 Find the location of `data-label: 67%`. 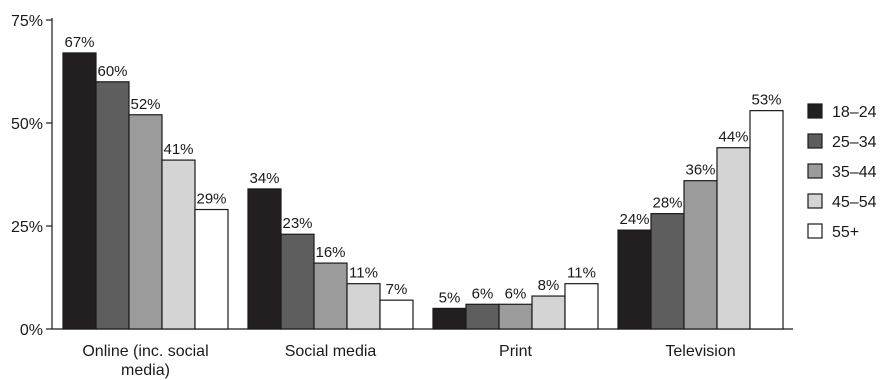

data-label: 67% is located at coordinates (79, 42).